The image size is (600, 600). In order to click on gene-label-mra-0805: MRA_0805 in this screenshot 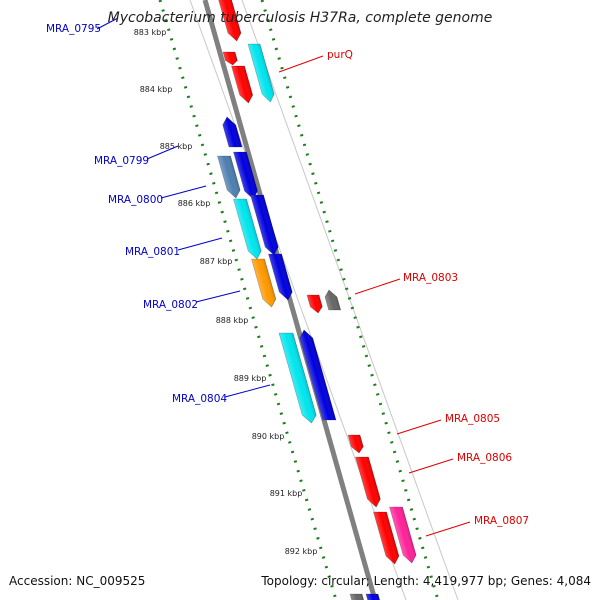, I will do `click(472, 419)`.